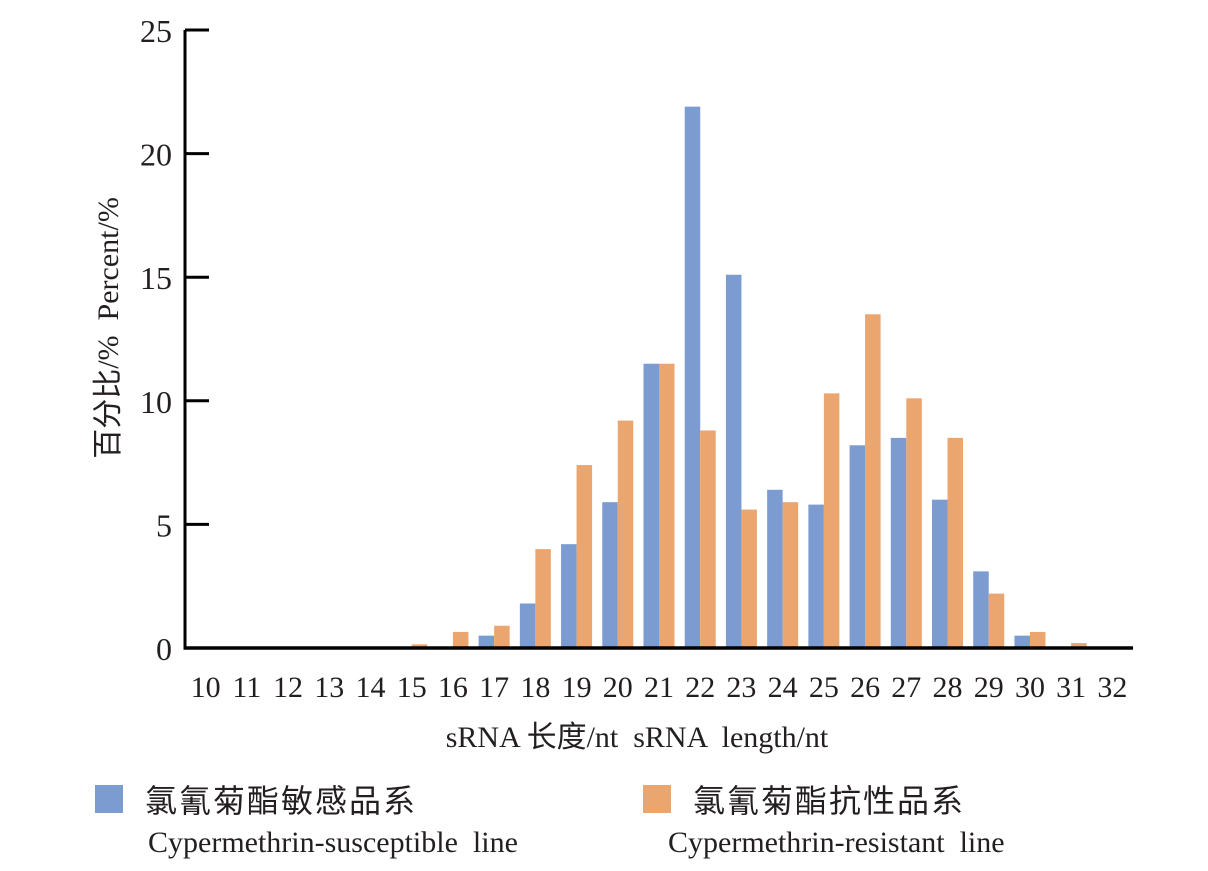  I want to click on x-tick-label-28: 28, so click(948, 687).